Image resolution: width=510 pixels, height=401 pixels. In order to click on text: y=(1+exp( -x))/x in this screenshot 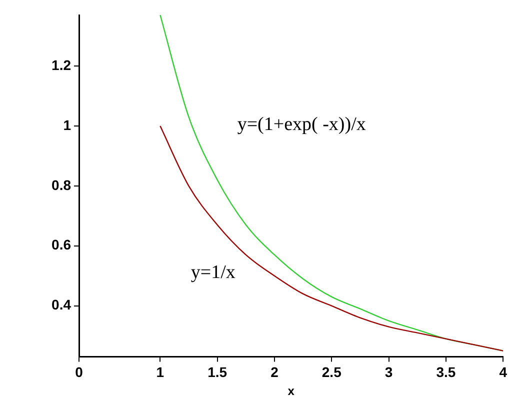, I will do `click(301, 124)`.